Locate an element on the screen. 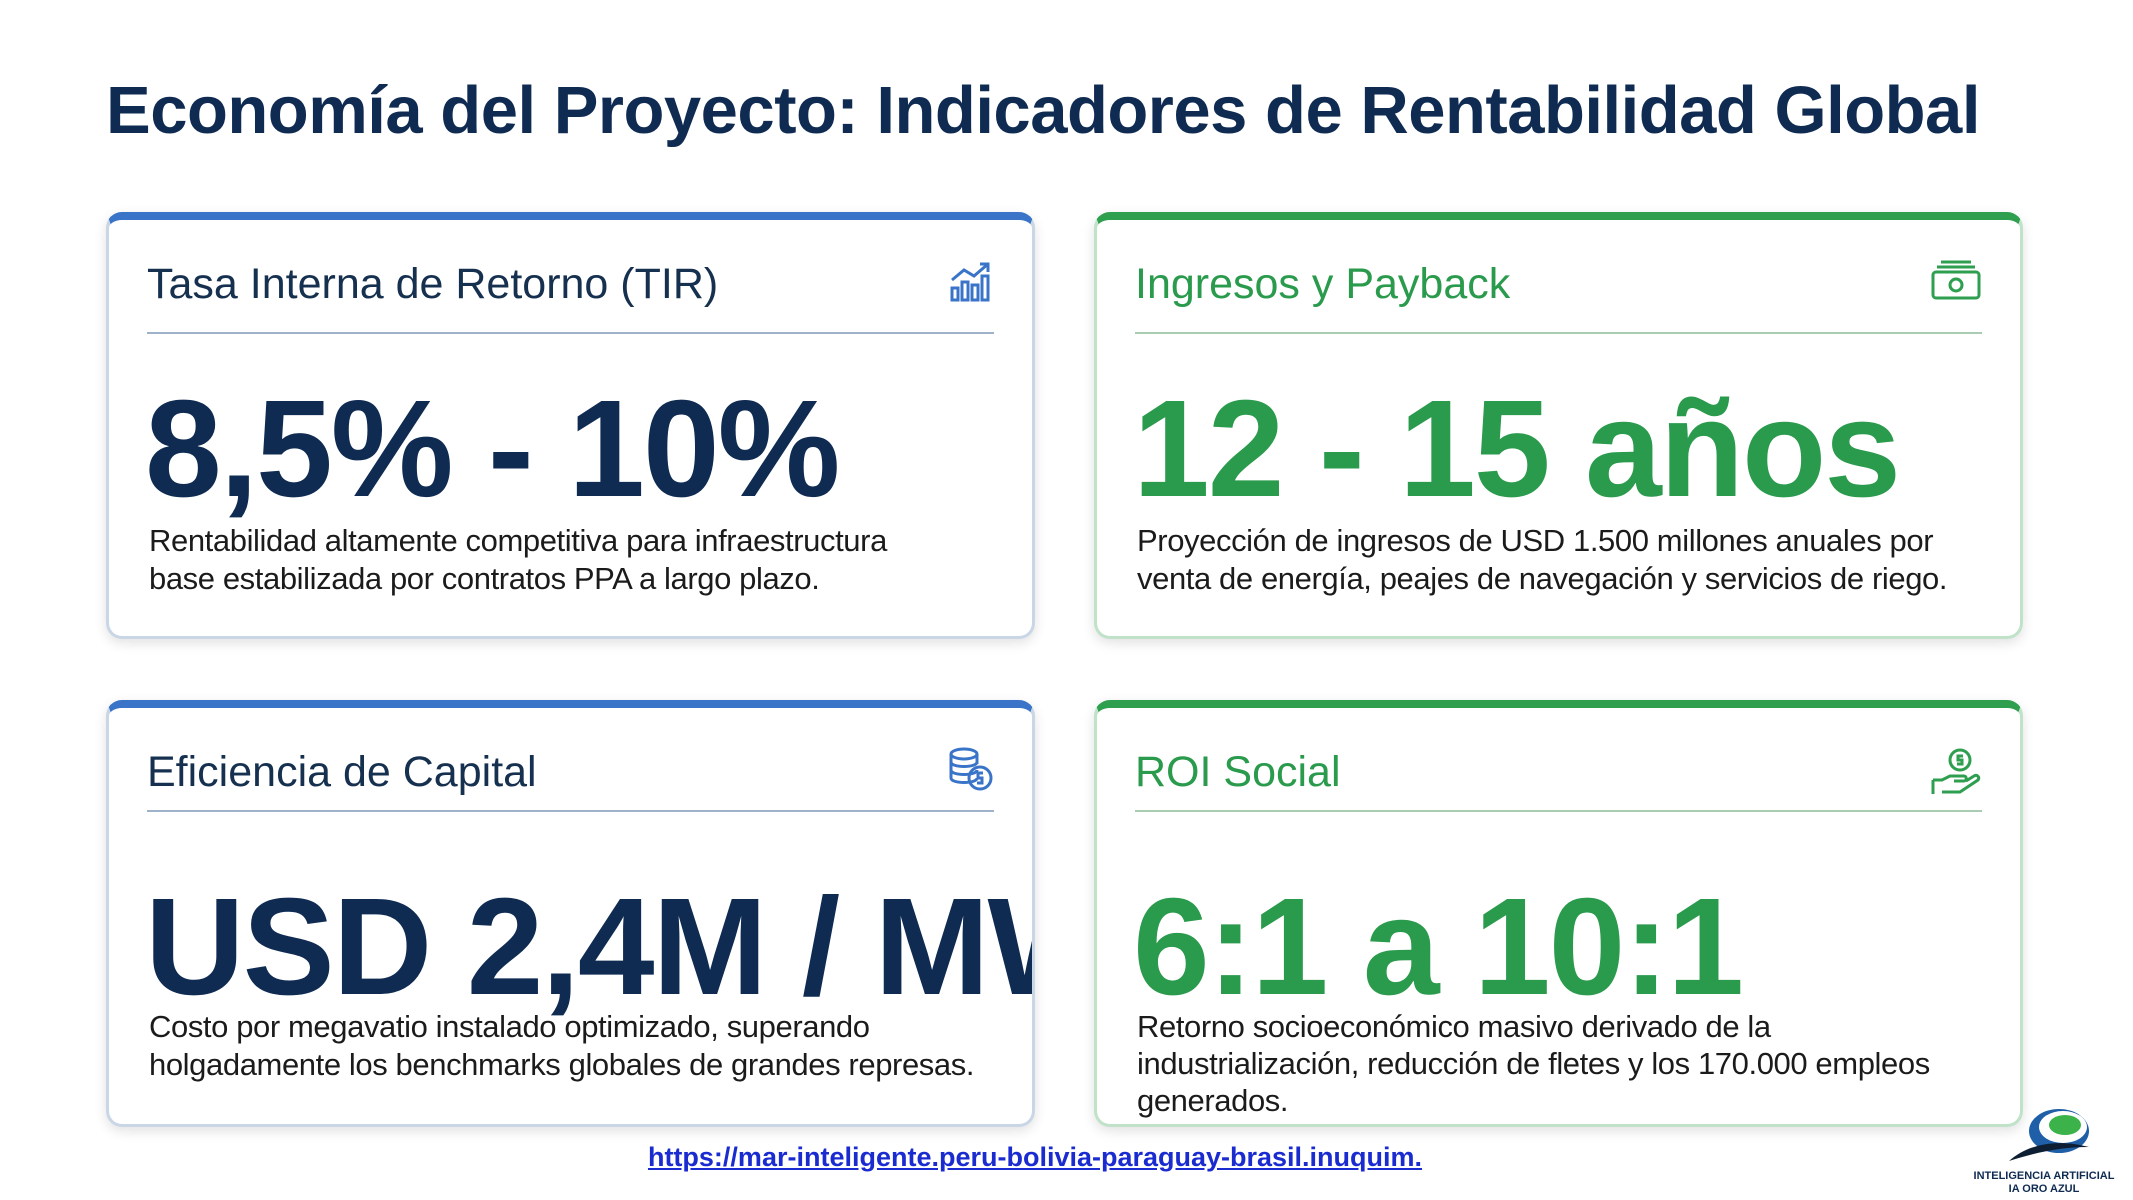 The height and width of the screenshot is (1200, 2133). card-title: Eficiencia de Capital is located at coordinates (342, 772).